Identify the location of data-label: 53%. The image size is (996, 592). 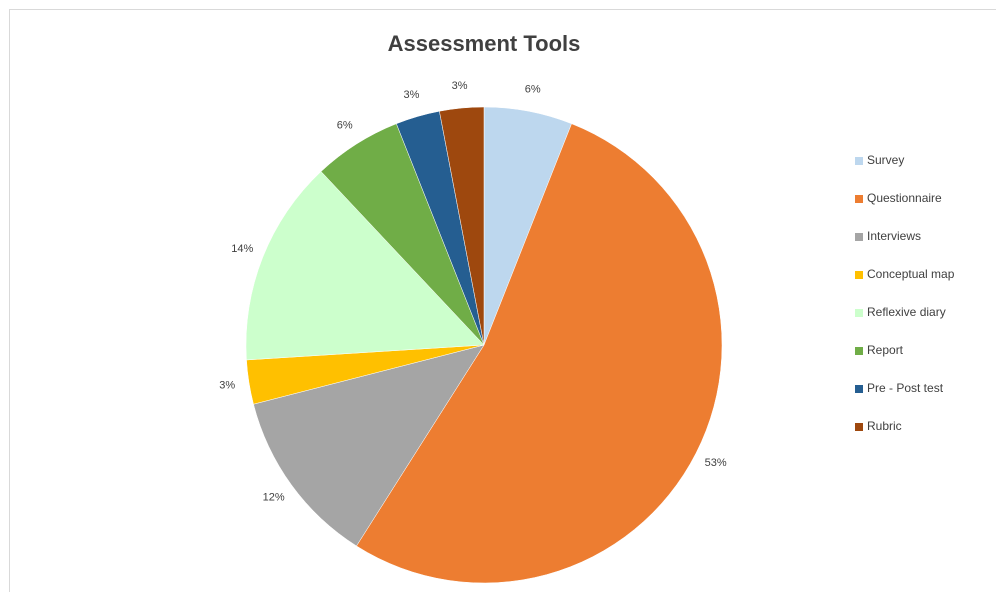
(716, 463).